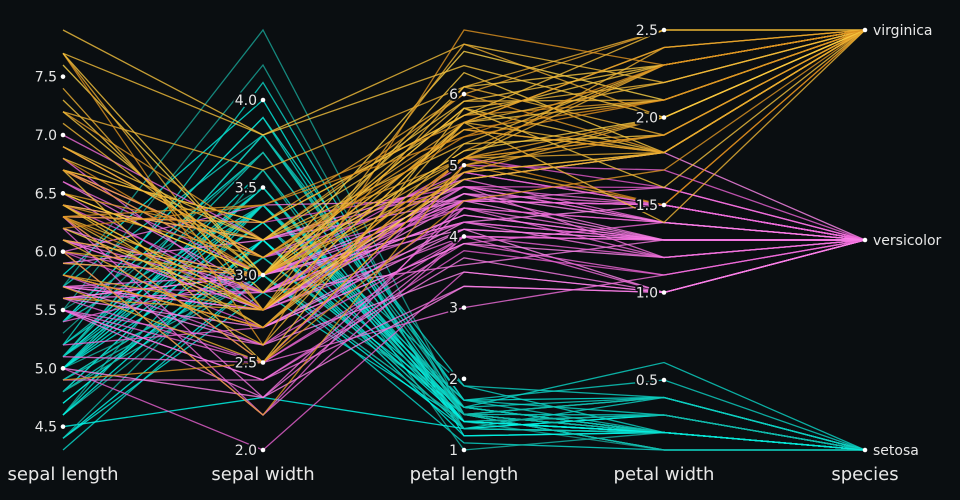 Image resolution: width=960 pixels, height=500 pixels. I want to click on axis-sepal-length: 4.5 5.0 5.5 6.0 6.5 7.0 7.5 sepal length, so click(62, 276).